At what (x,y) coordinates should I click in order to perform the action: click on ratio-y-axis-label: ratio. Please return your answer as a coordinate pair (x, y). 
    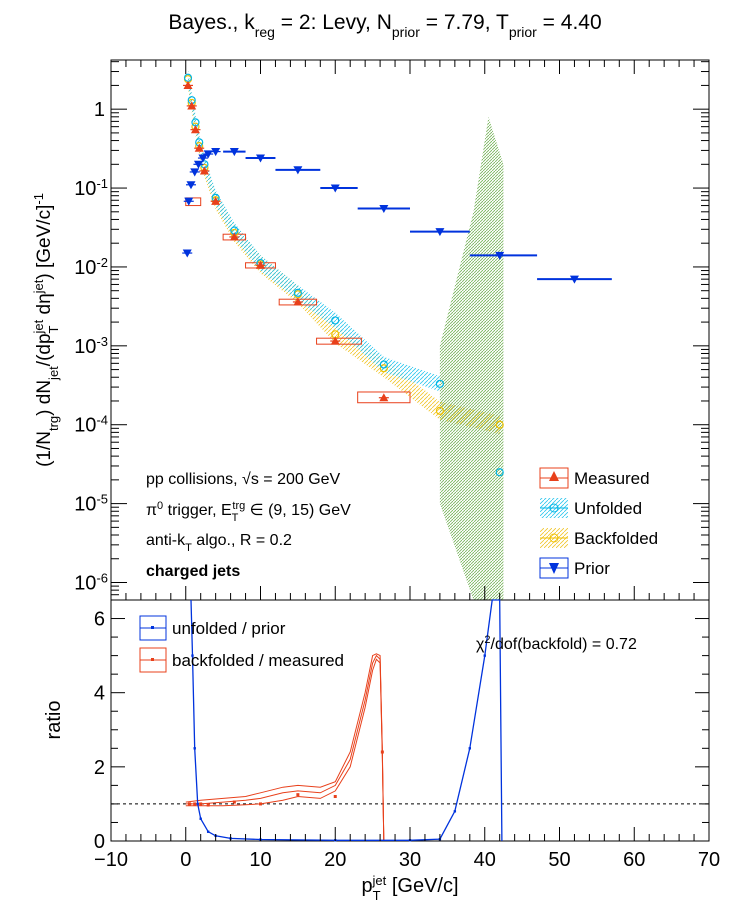
    Looking at the image, I should click on (54, 720).